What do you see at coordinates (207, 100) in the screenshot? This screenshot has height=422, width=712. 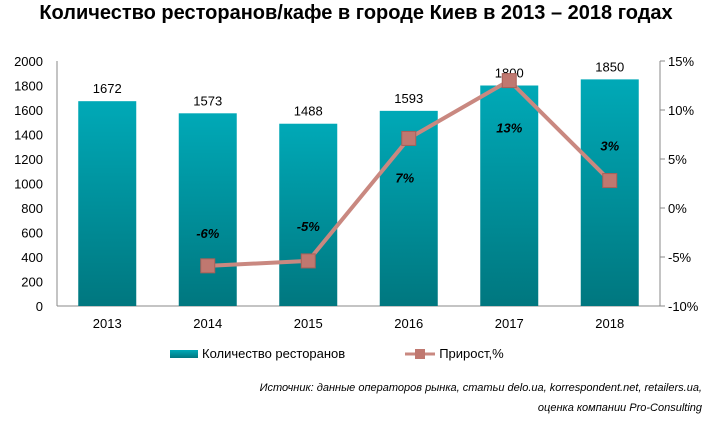 I see `bar-value-label: 1573` at bounding box center [207, 100].